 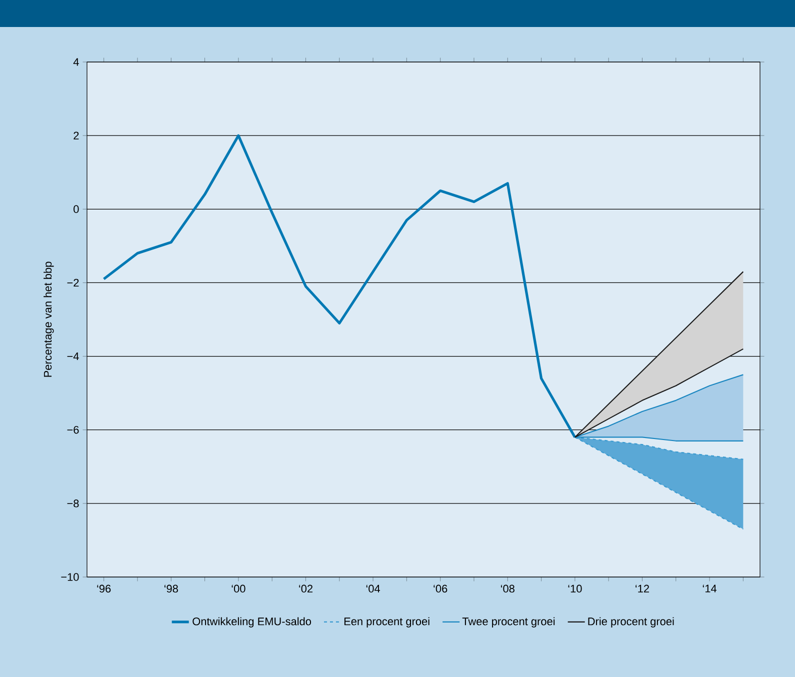 What do you see at coordinates (373, 588) in the screenshot?
I see `x-tick-label: ‘04` at bounding box center [373, 588].